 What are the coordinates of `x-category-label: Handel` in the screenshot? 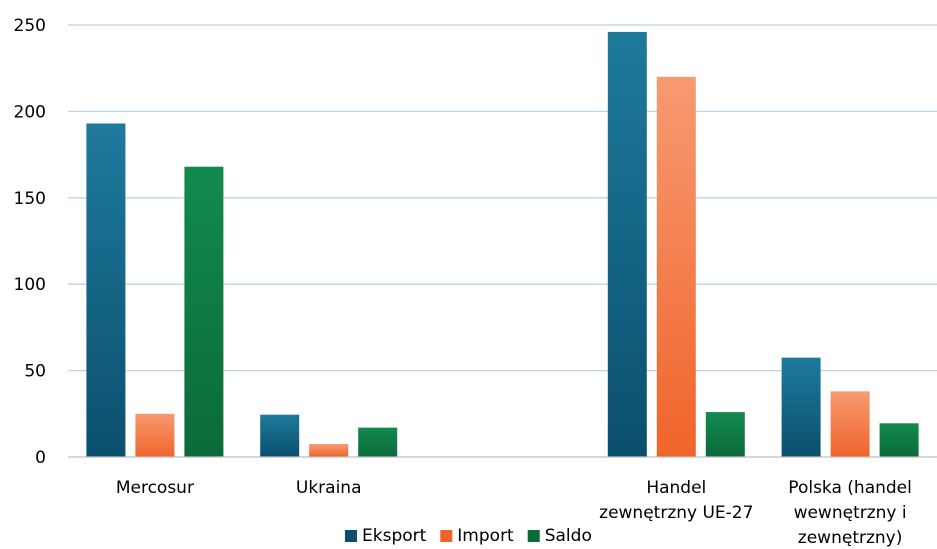 It's located at (676, 488).